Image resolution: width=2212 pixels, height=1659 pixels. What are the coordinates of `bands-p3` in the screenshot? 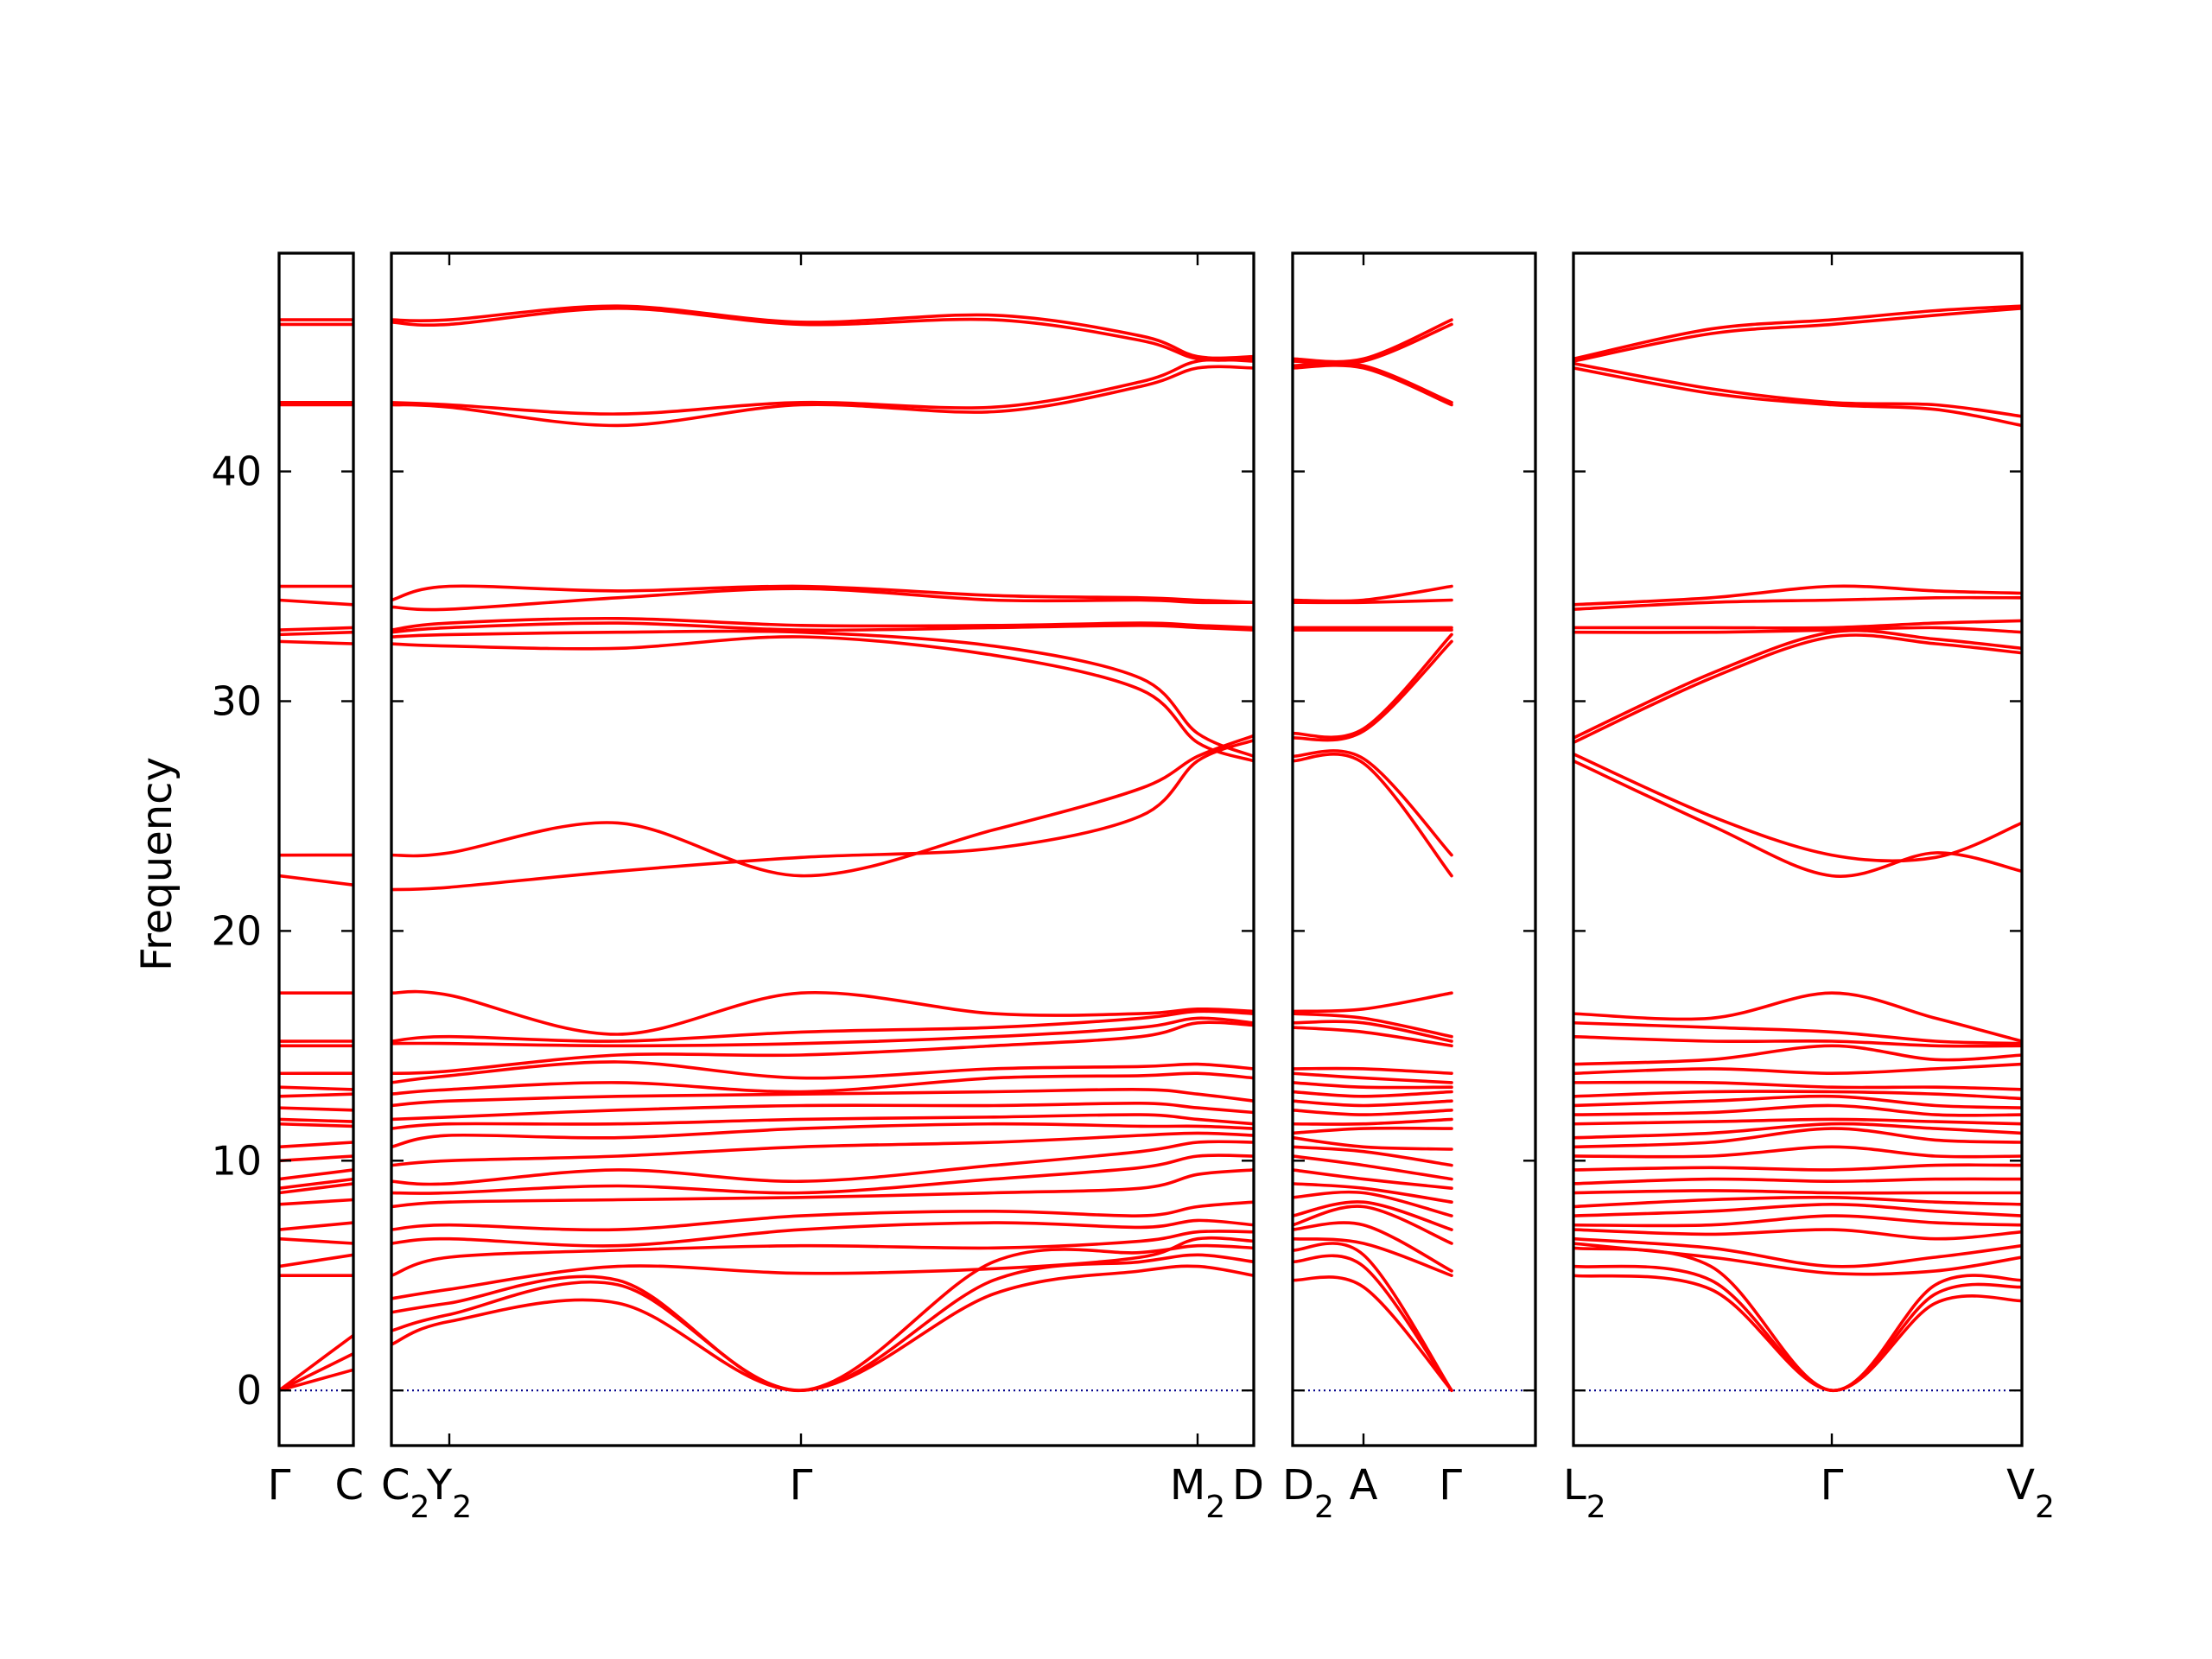 It's located at (1373, 855).